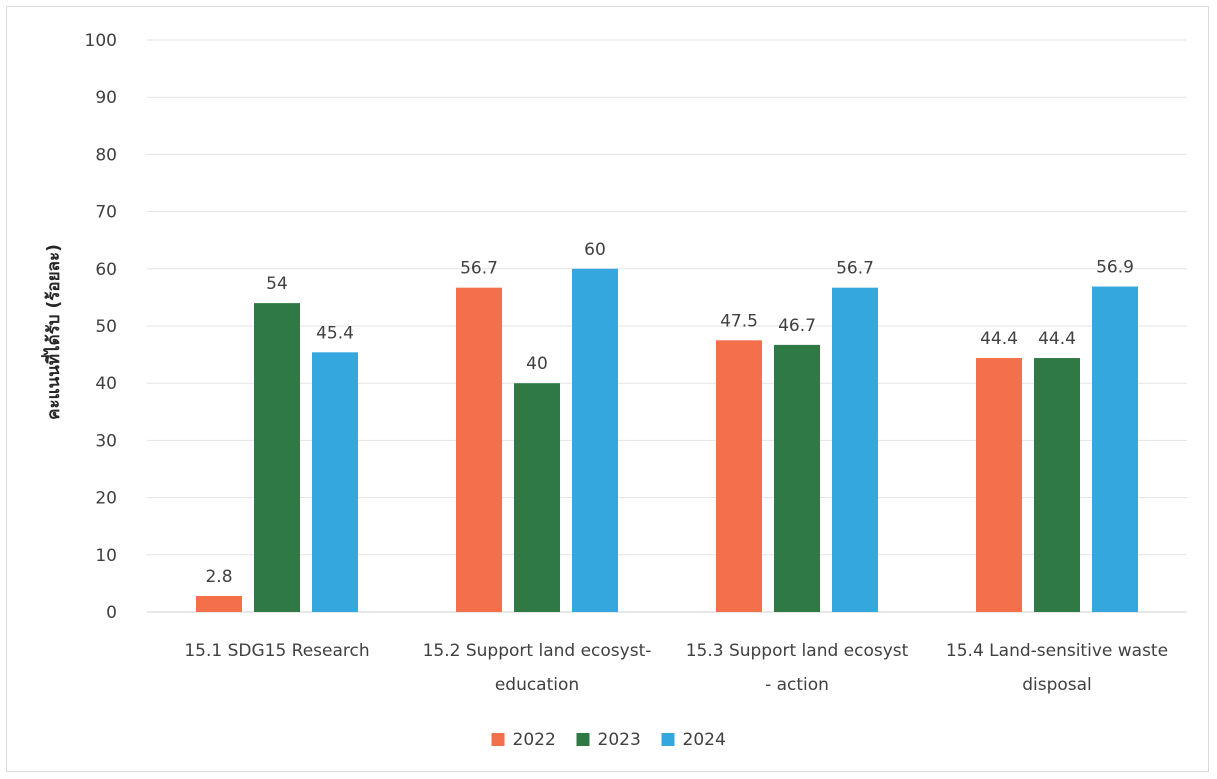 The width and height of the screenshot is (1217, 779). I want to click on category-label: 15.4 Land-sensitive waste, so click(1057, 651).